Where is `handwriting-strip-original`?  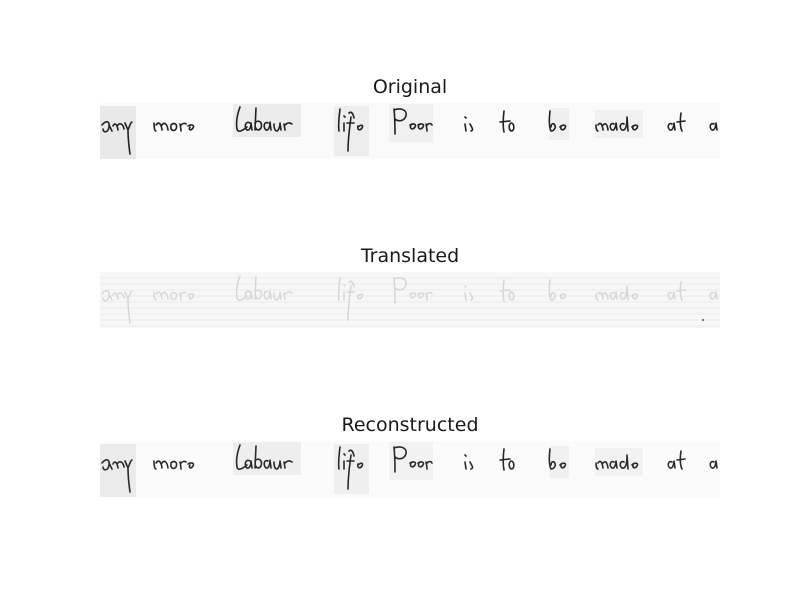 handwriting-strip-original is located at coordinates (410, 131).